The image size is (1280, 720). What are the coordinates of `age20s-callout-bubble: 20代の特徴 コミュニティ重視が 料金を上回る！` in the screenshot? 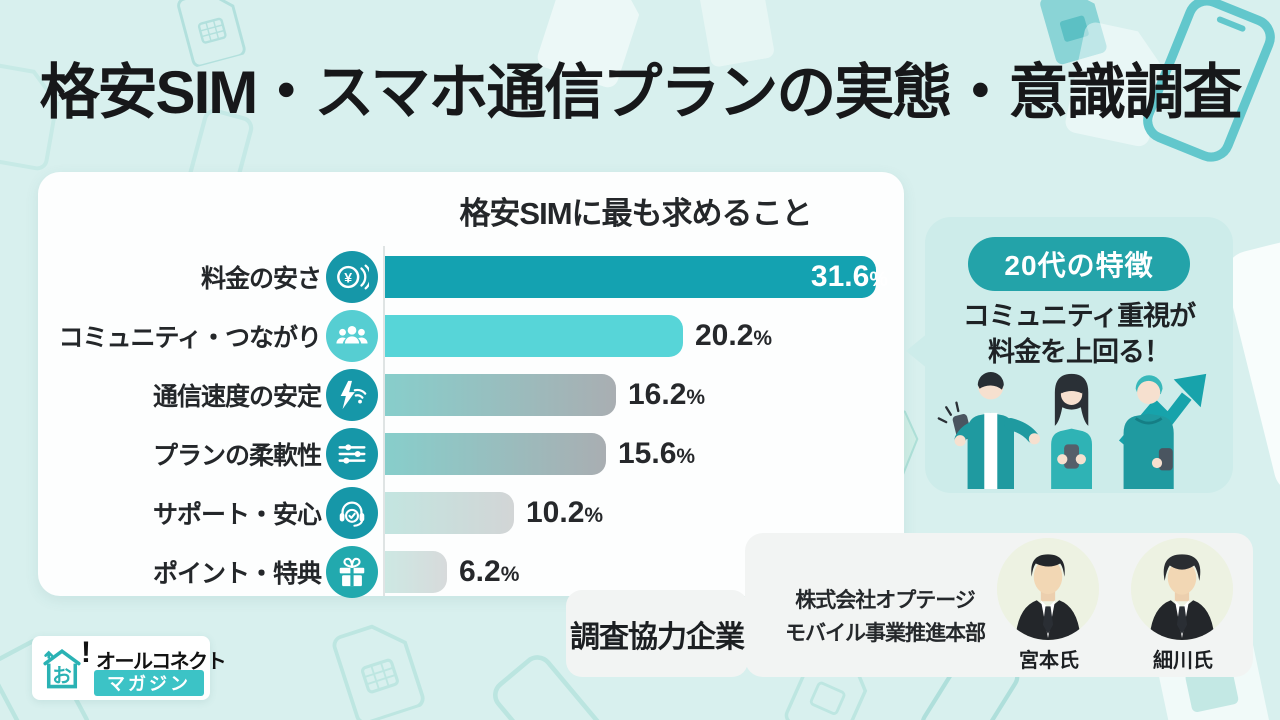 It's located at (1069, 355).